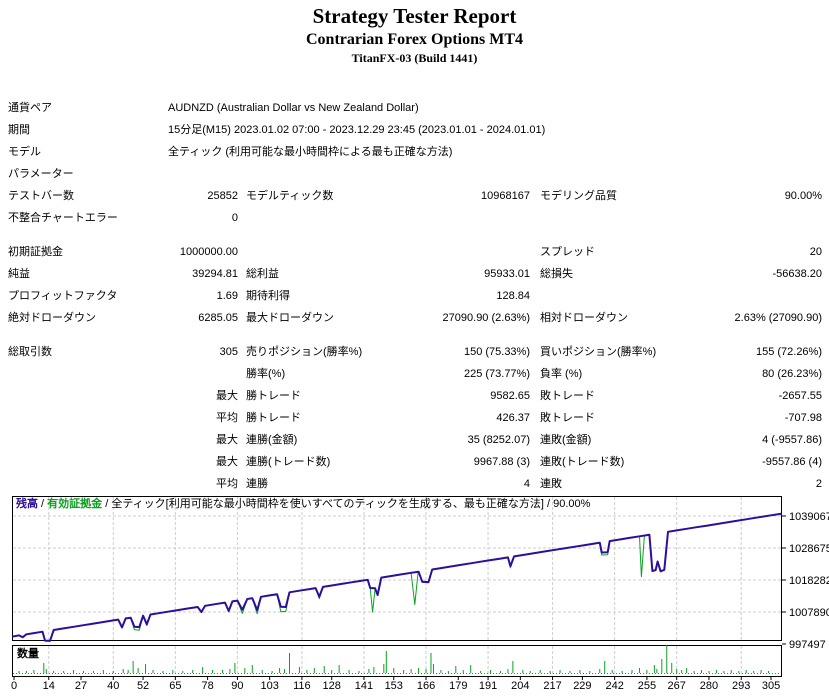 Image resolution: width=829 pixels, height=697 pixels. What do you see at coordinates (332, 686) in the screenshot?
I see `x-tick-label: 128` at bounding box center [332, 686].